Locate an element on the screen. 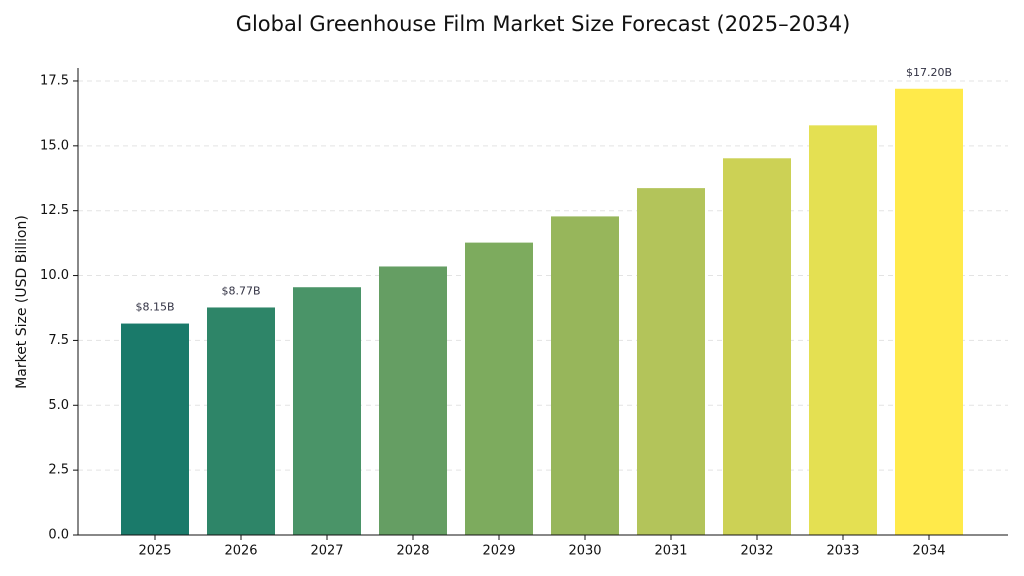  x-tick-label: 2033 is located at coordinates (842, 551).